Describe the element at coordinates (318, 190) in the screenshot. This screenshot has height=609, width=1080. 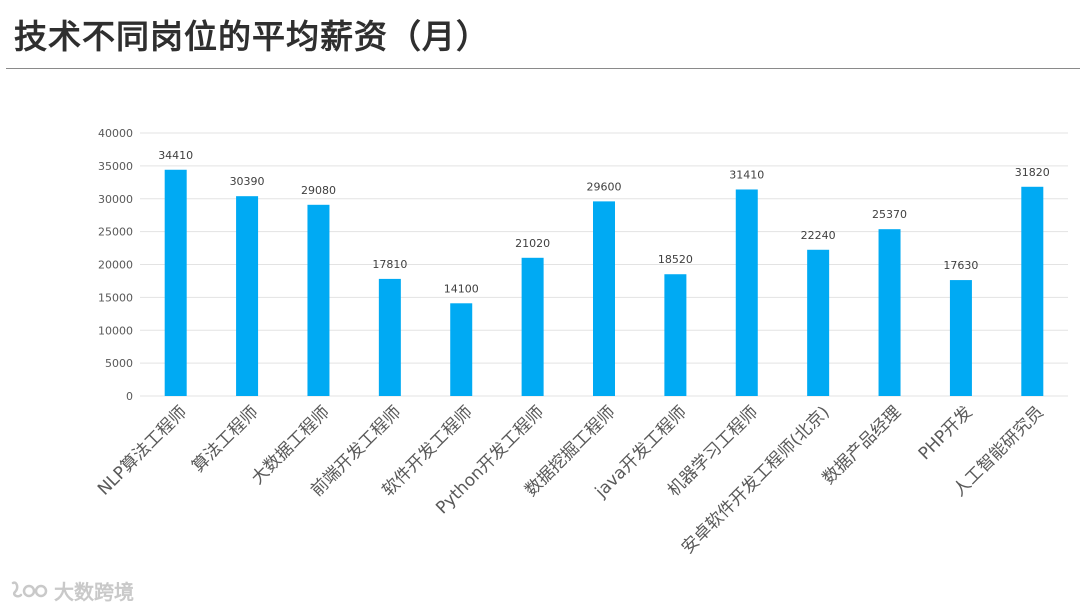
I see `data-label: 29080` at that location.